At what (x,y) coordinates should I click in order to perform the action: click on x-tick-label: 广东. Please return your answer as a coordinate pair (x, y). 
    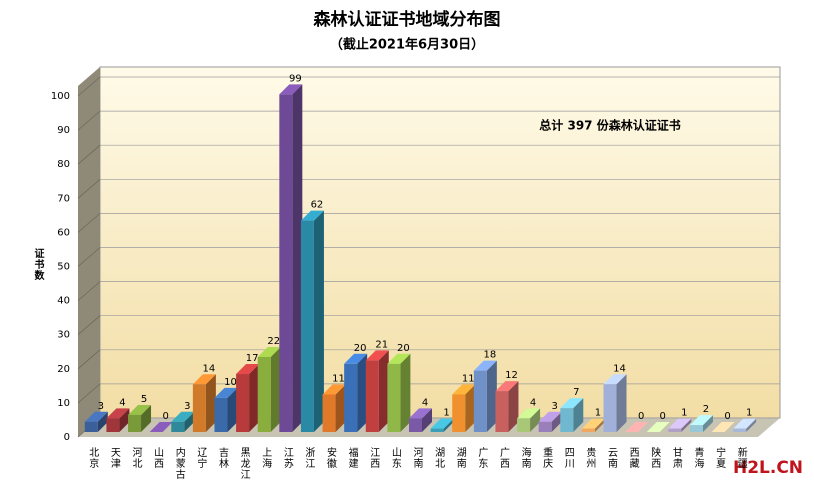
    Looking at the image, I should click on (482, 458).